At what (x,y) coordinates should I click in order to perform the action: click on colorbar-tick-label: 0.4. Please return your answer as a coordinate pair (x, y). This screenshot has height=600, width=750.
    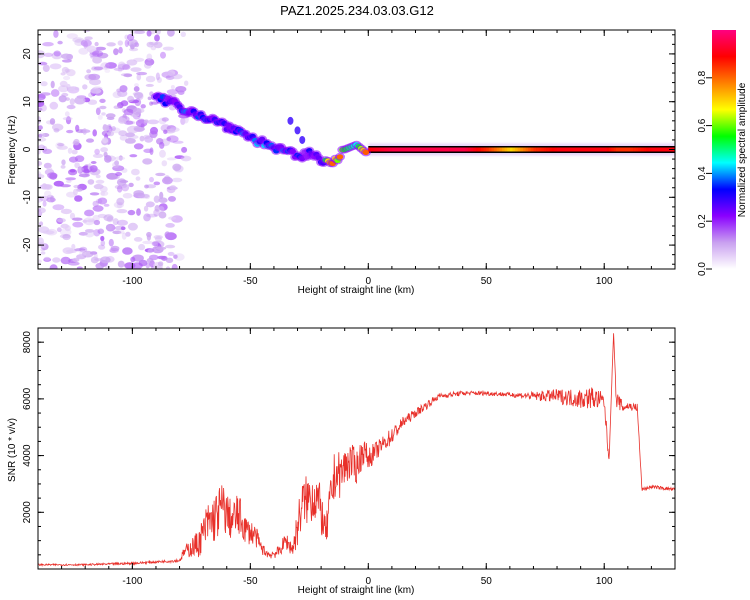
    Looking at the image, I should click on (702, 173).